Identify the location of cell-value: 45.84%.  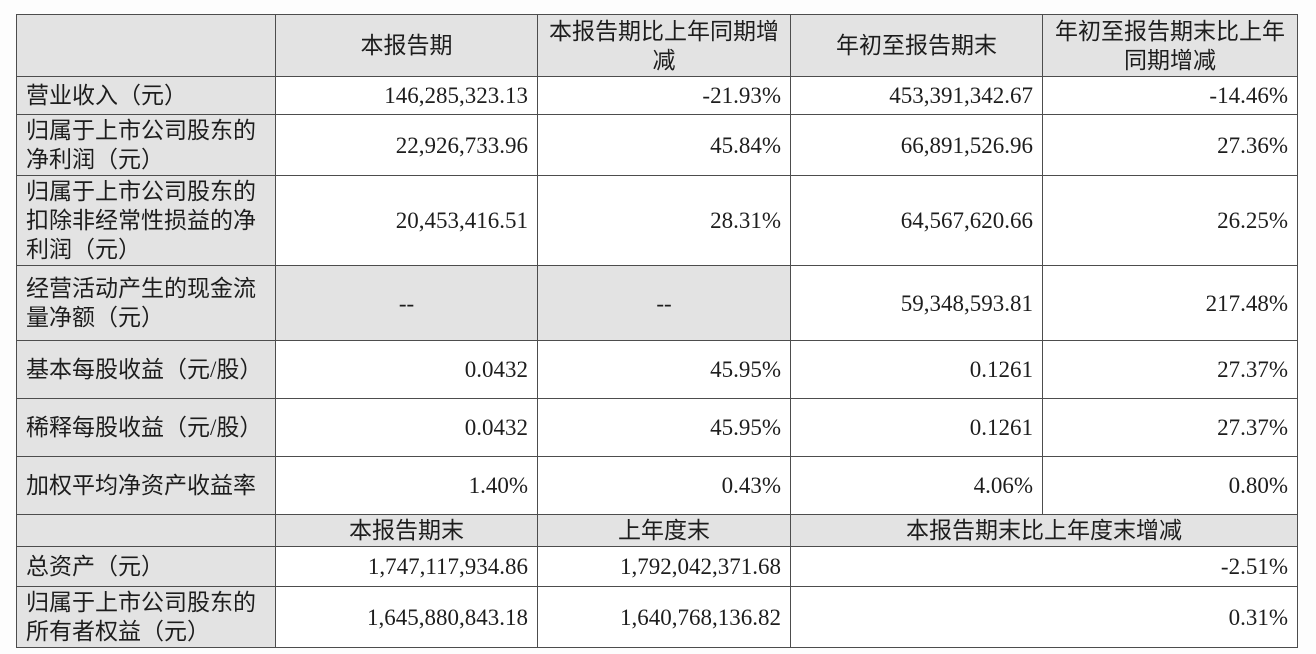
(664, 145).